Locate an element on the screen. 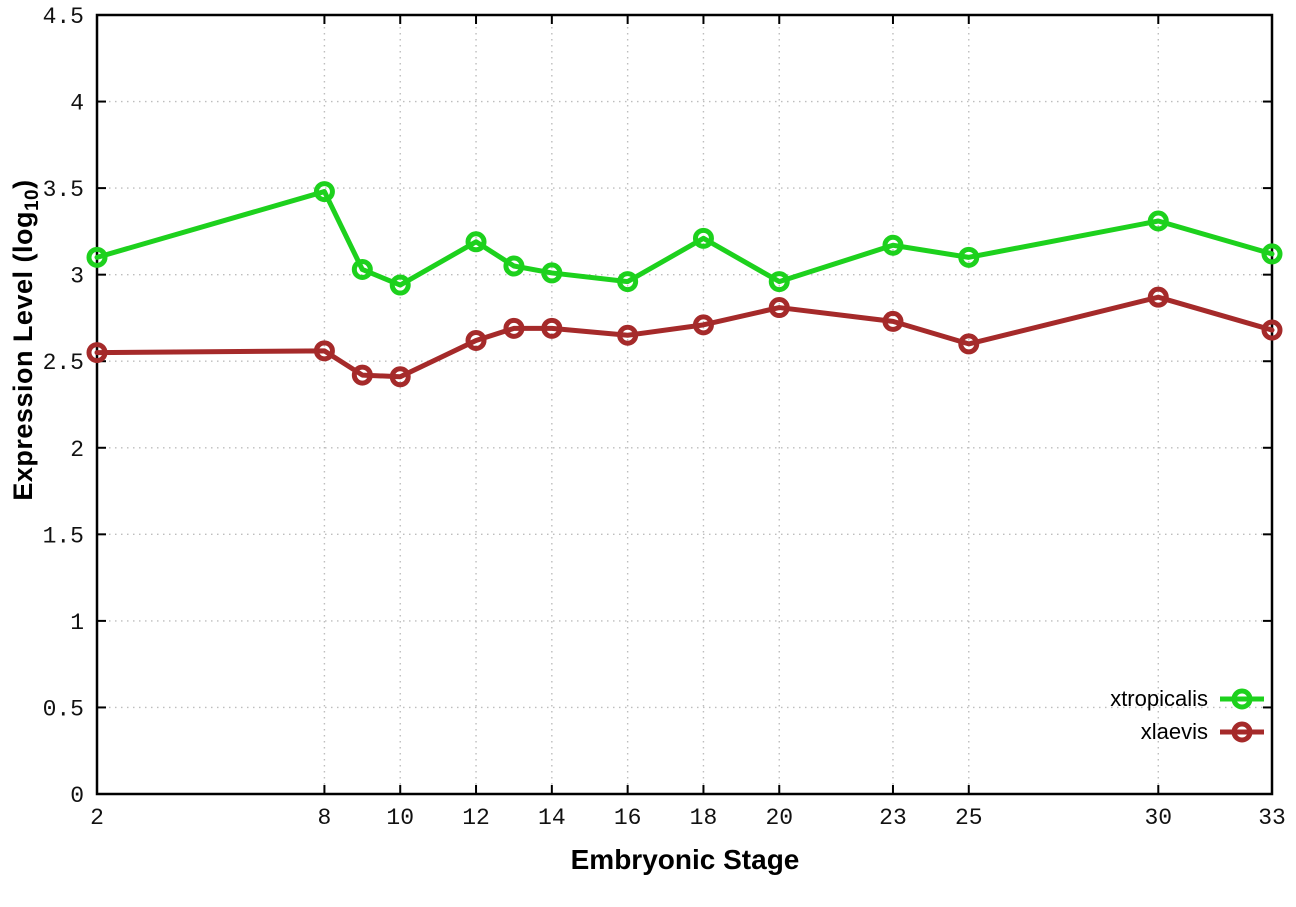 The width and height of the screenshot is (1296, 907). x-tick-label: 2 is located at coordinates (97, 818).